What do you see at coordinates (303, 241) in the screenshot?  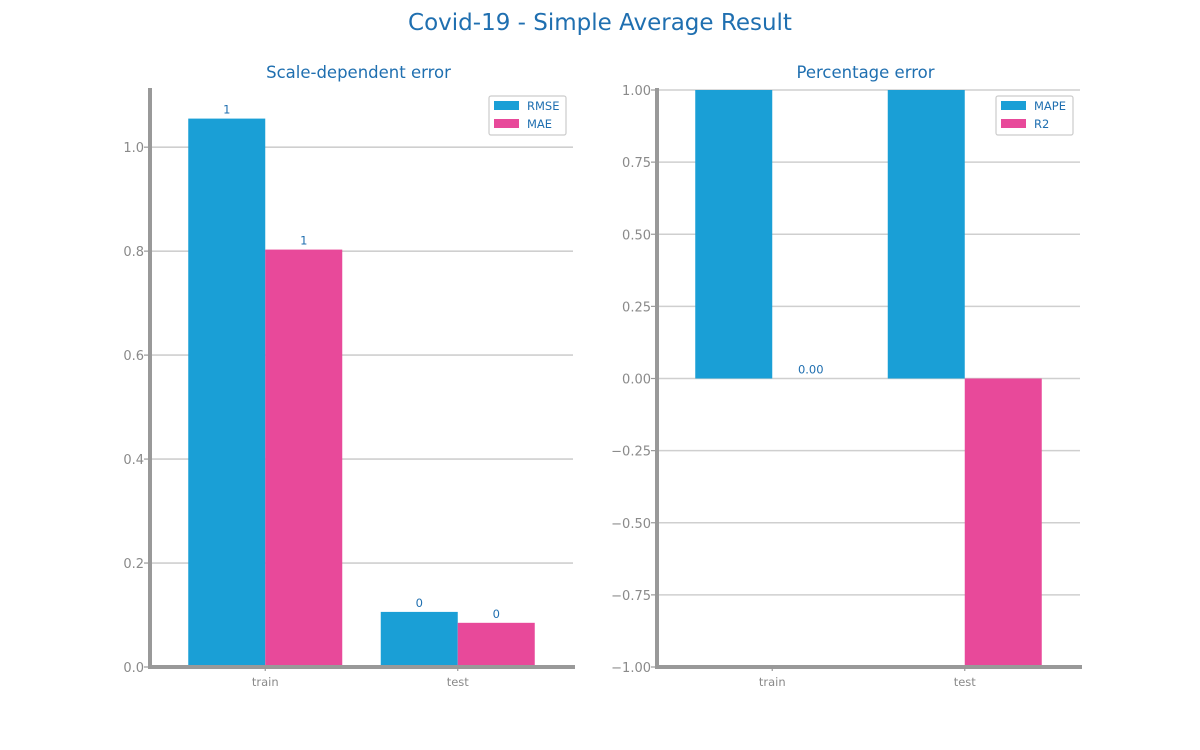 I see `panel1-bar-label-mae-train: 1` at bounding box center [303, 241].